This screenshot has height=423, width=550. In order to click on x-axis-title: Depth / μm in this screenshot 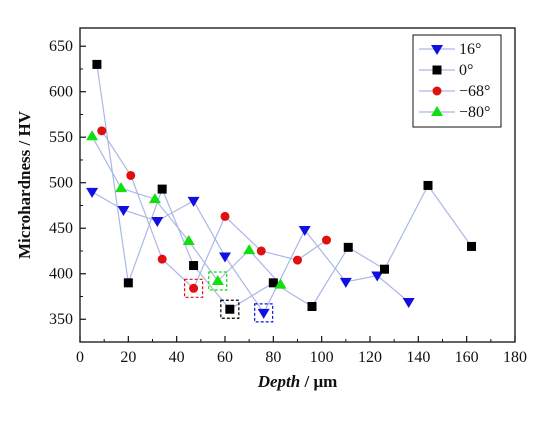, I will do `click(297, 381)`.